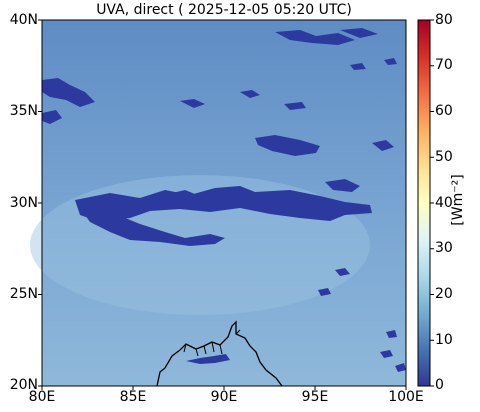 The image size is (480, 412). What do you see at coordinates (406, 397) in the screenshot?
I see `lon-tick-label: 100E` at bounding box center [406, 397].